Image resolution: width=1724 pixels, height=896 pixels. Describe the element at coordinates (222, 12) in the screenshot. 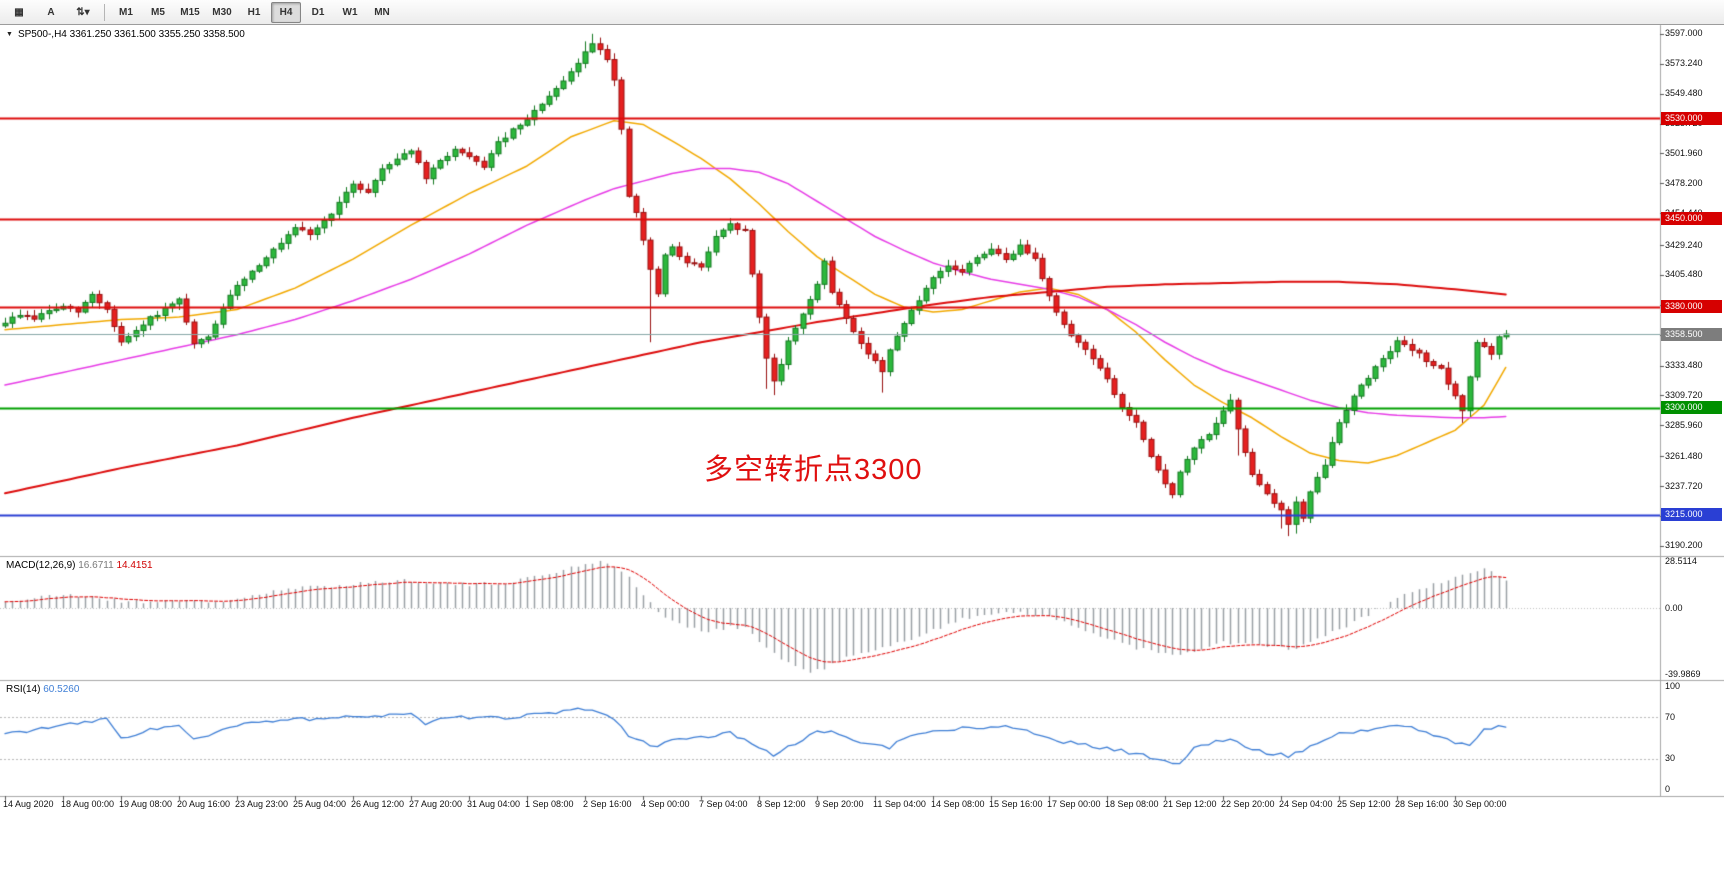

I see `timeframe-button-m30: M30` at that location.